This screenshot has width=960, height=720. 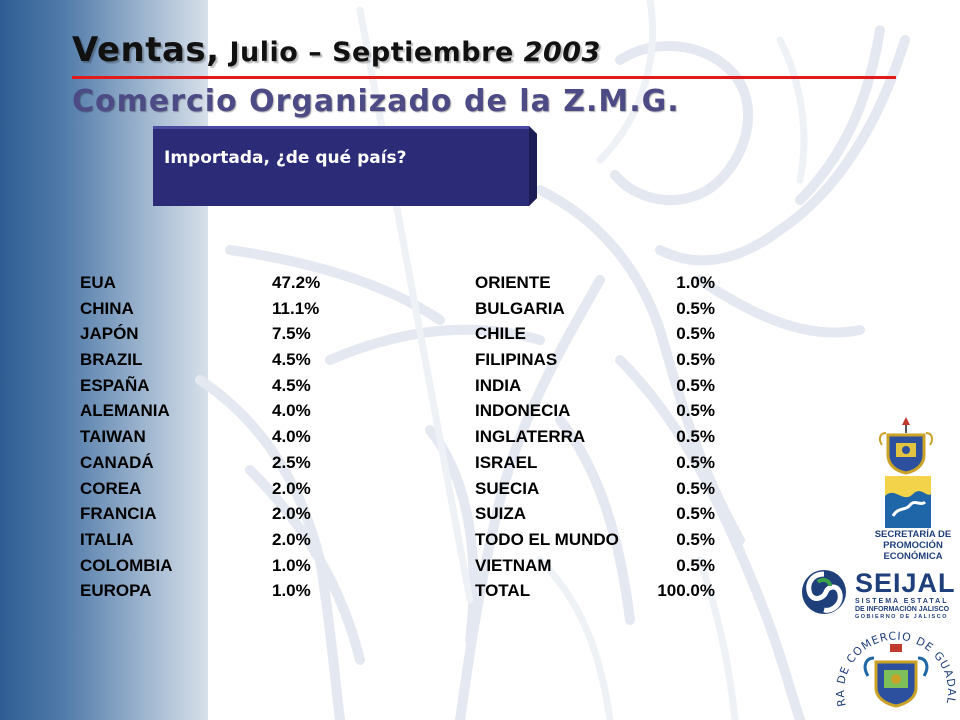 What do you see at coordinates (530, 437) in the screenshot?
I see `country-name: INGLATERRA` at bounding box center [530, 437].